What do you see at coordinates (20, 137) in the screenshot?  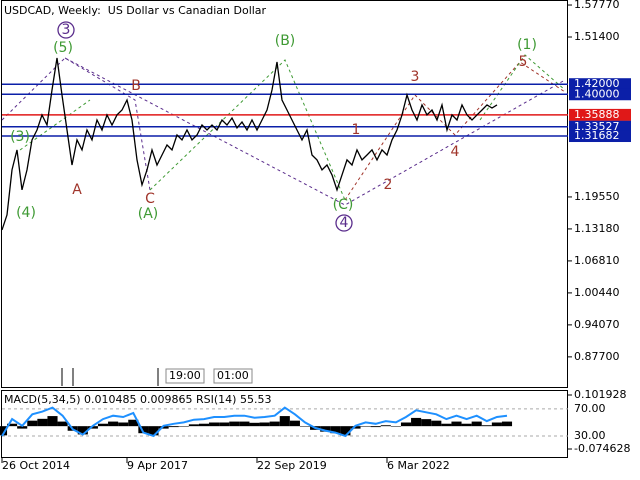 I see `wave-label: (3)` at bounding box center [20, 137].